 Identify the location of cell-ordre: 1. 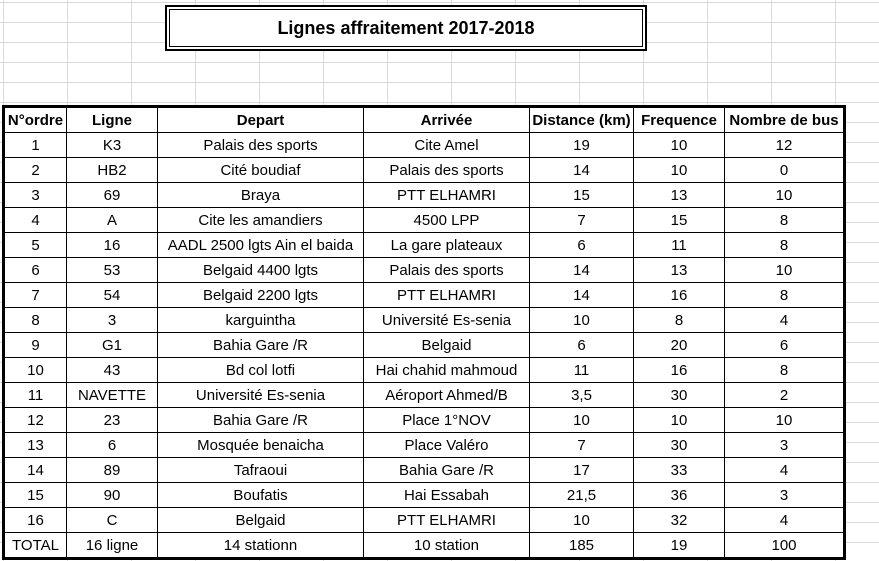
(35, 145).